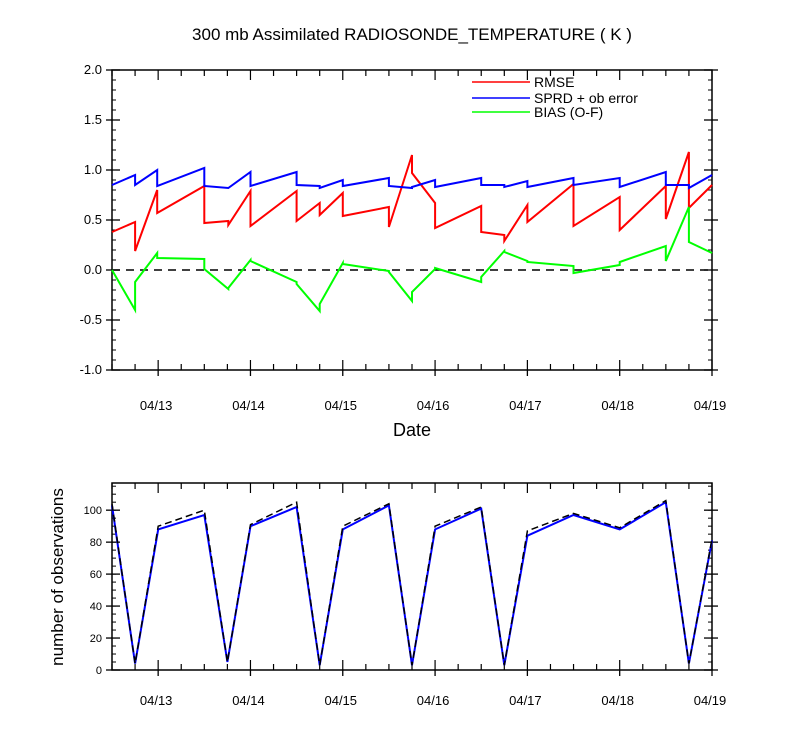  What do you see at coordinates (57, 577) in the screenshot?
I see `bottom-chart-ylabel: number of observations` at bounding box center [57, 577].